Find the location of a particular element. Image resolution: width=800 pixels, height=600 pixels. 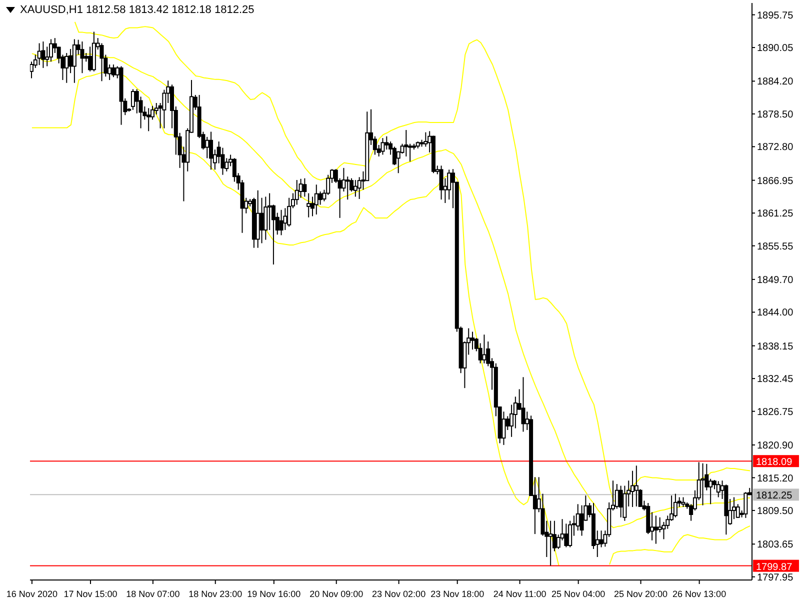

x-tick-label: 19 Nov 16:00 is located at coordinates (274, 594).